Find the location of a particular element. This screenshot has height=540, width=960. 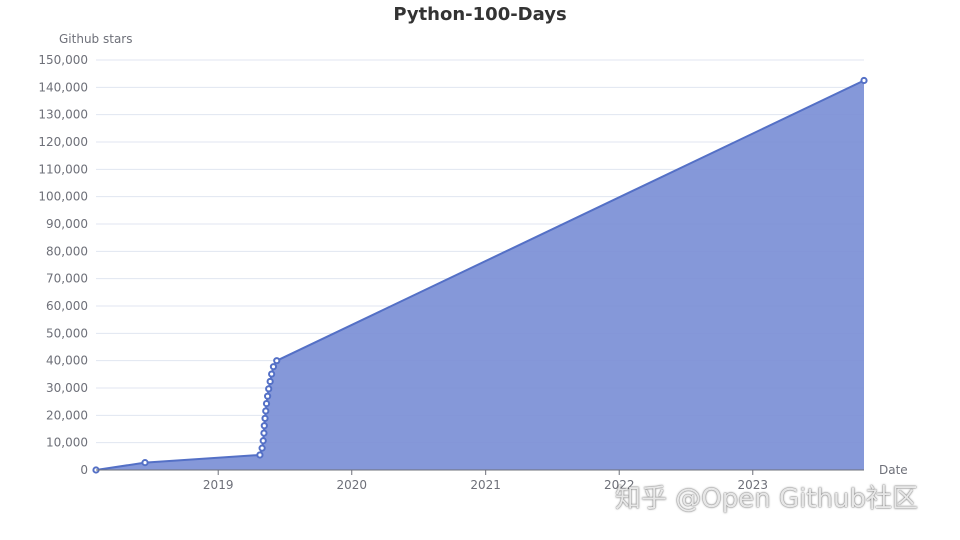

x-axis-ticks: 2019 2020 2021 2022 2023 is located at coordinates (480, 480).